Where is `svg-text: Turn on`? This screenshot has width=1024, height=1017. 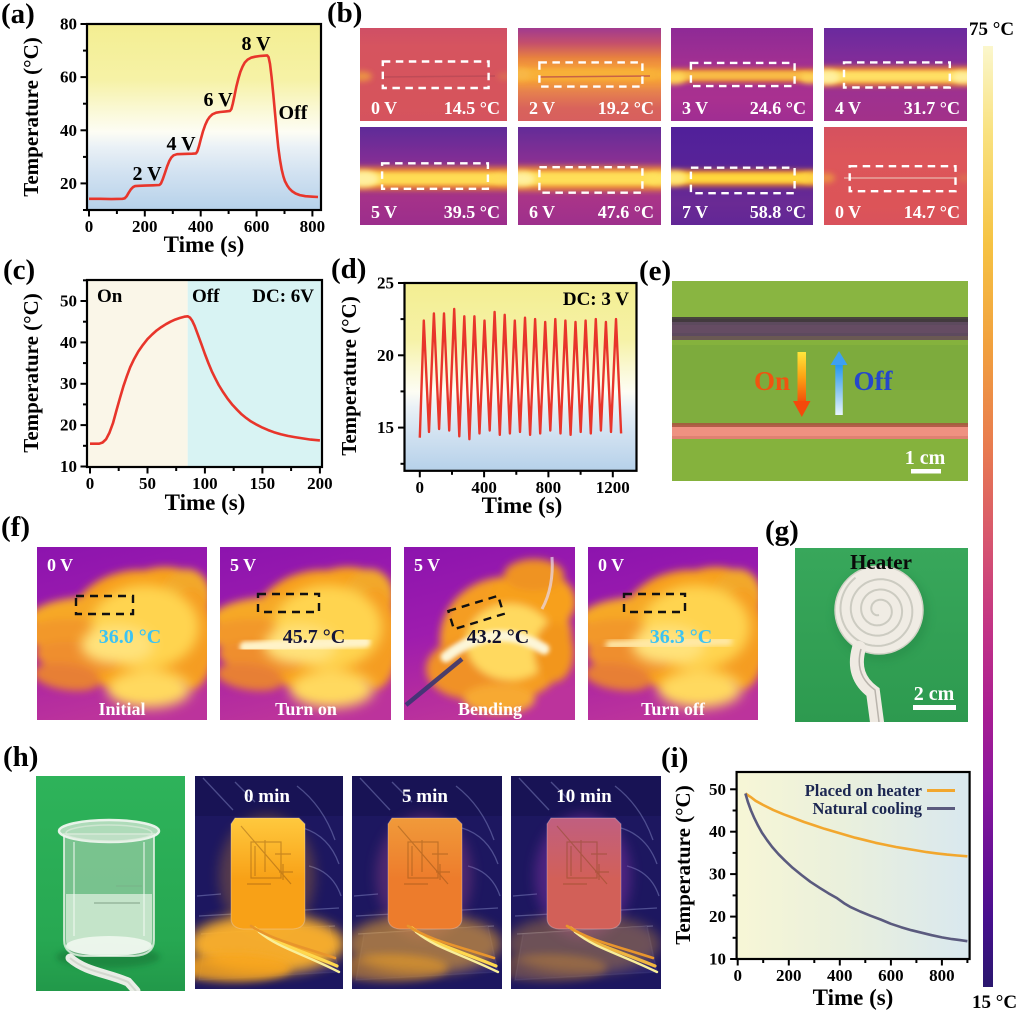 svg-text: Turn on is located at coordinates (306, 709).